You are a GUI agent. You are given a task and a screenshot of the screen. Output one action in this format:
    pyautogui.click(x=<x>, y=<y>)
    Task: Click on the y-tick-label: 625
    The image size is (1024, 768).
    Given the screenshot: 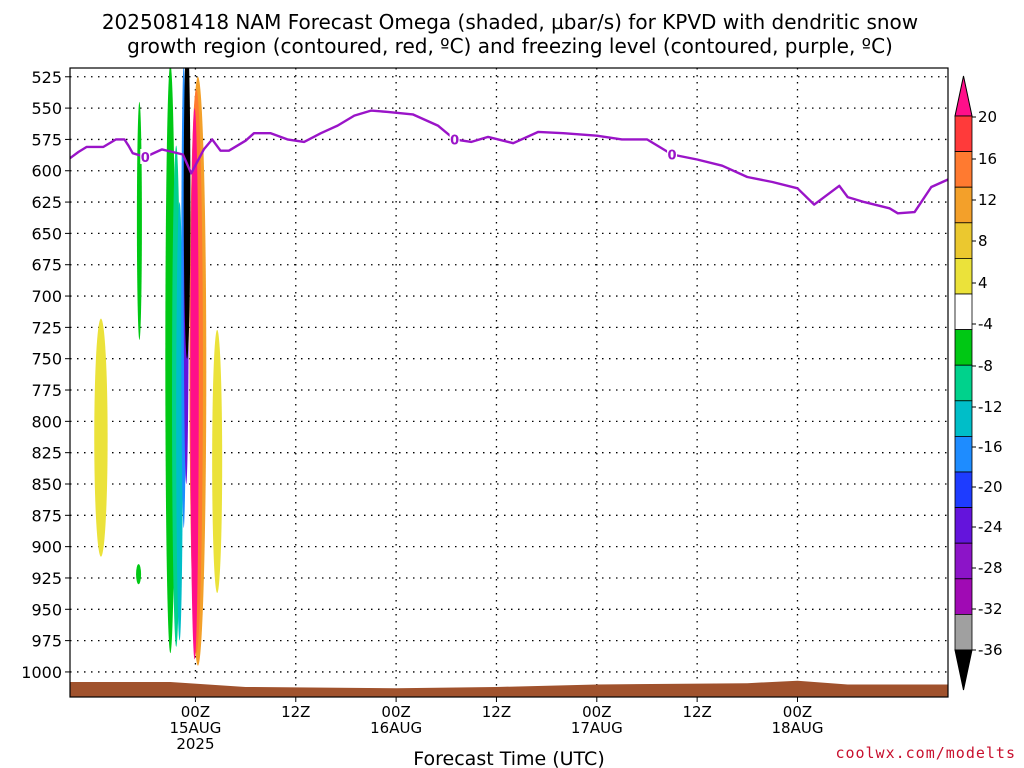 What is the action you would take?
    pyautogui.click(x=46, y=202)
    